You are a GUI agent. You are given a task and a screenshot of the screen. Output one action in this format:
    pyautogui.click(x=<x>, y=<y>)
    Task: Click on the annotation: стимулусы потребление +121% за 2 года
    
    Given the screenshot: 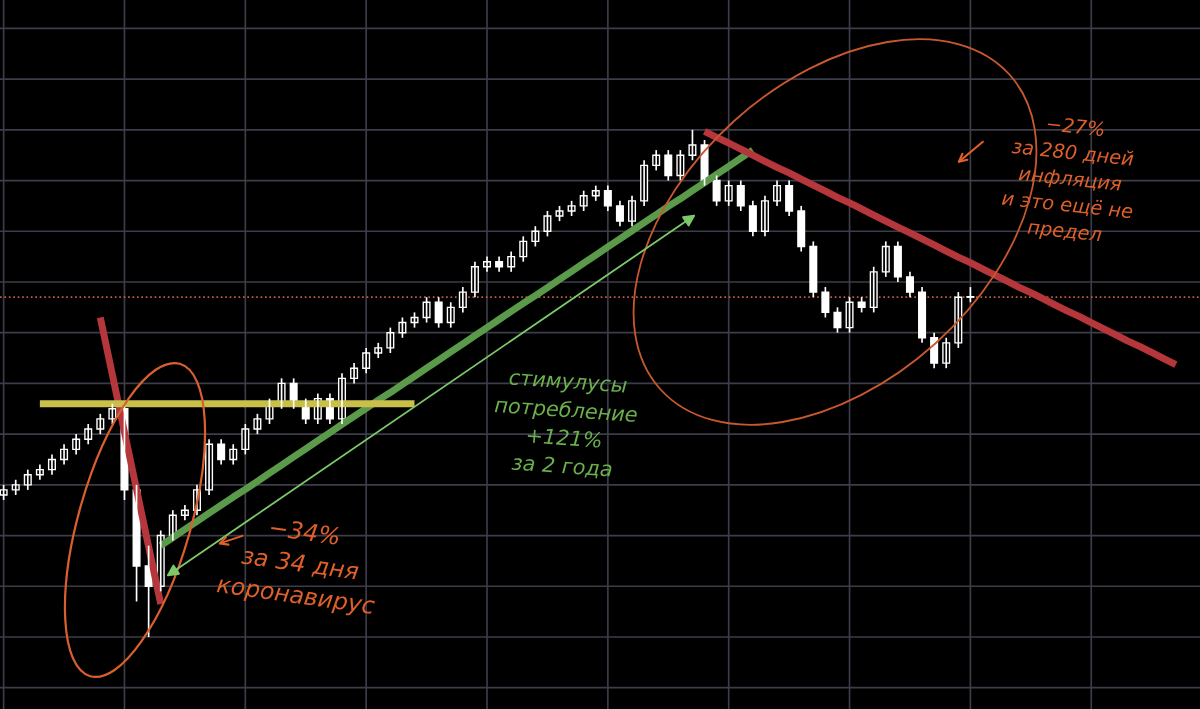 What is the action you would take?
    pyautogui.click(x=566, y=426)
    